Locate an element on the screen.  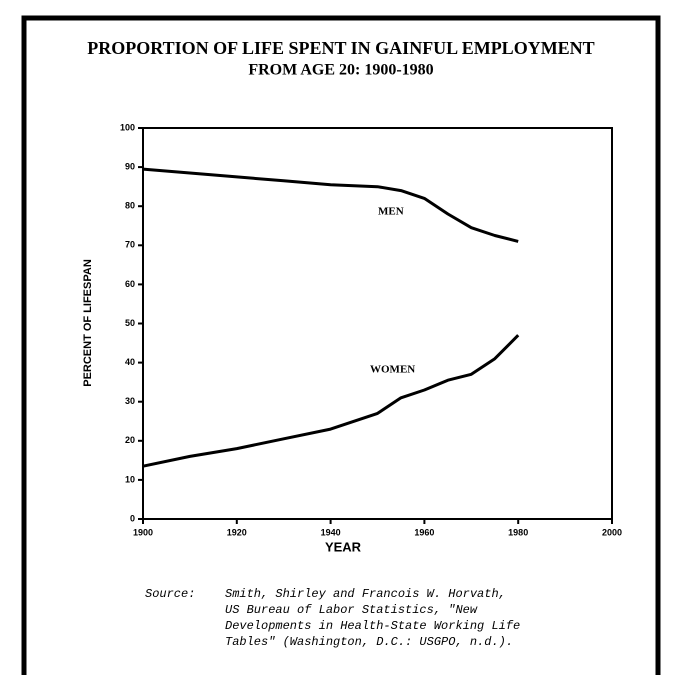
x-axis-label: YEAR is located at coordinates (343, 546).